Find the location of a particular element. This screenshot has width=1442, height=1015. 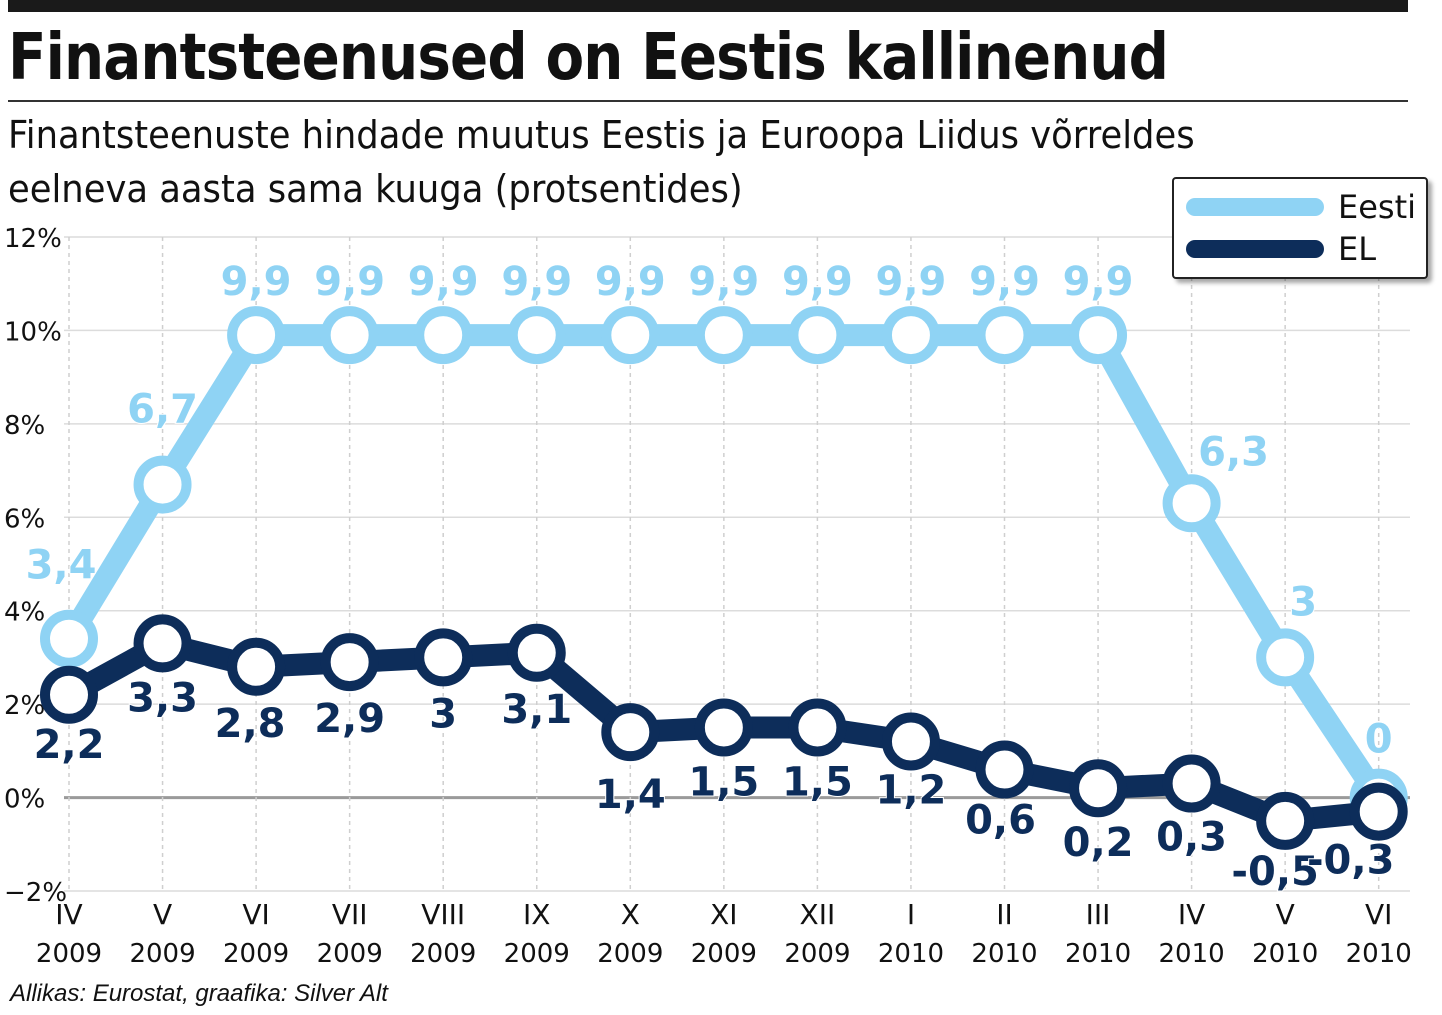

data-label-el: -0,3 is located at coordinates (1350, 861).